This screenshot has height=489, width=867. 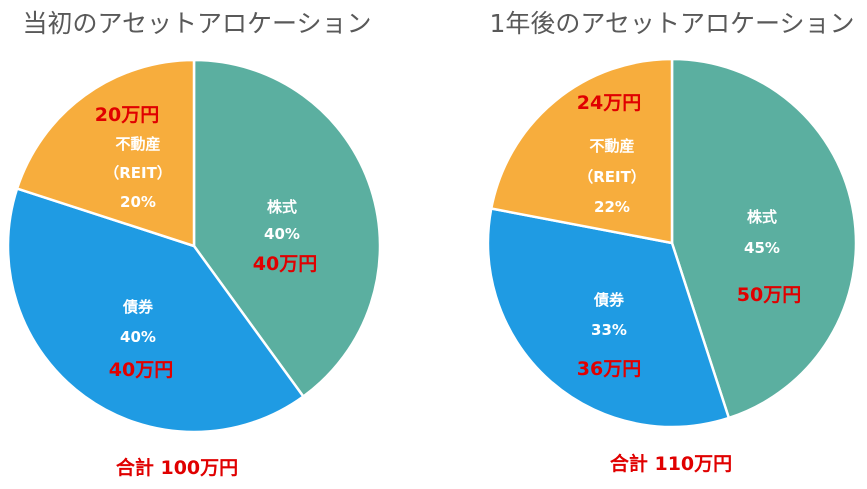 What do you see at coordinates (105, 153) in the screenshot?
I see `pie-slice-reit-initial` at bounding box center [105, 153].